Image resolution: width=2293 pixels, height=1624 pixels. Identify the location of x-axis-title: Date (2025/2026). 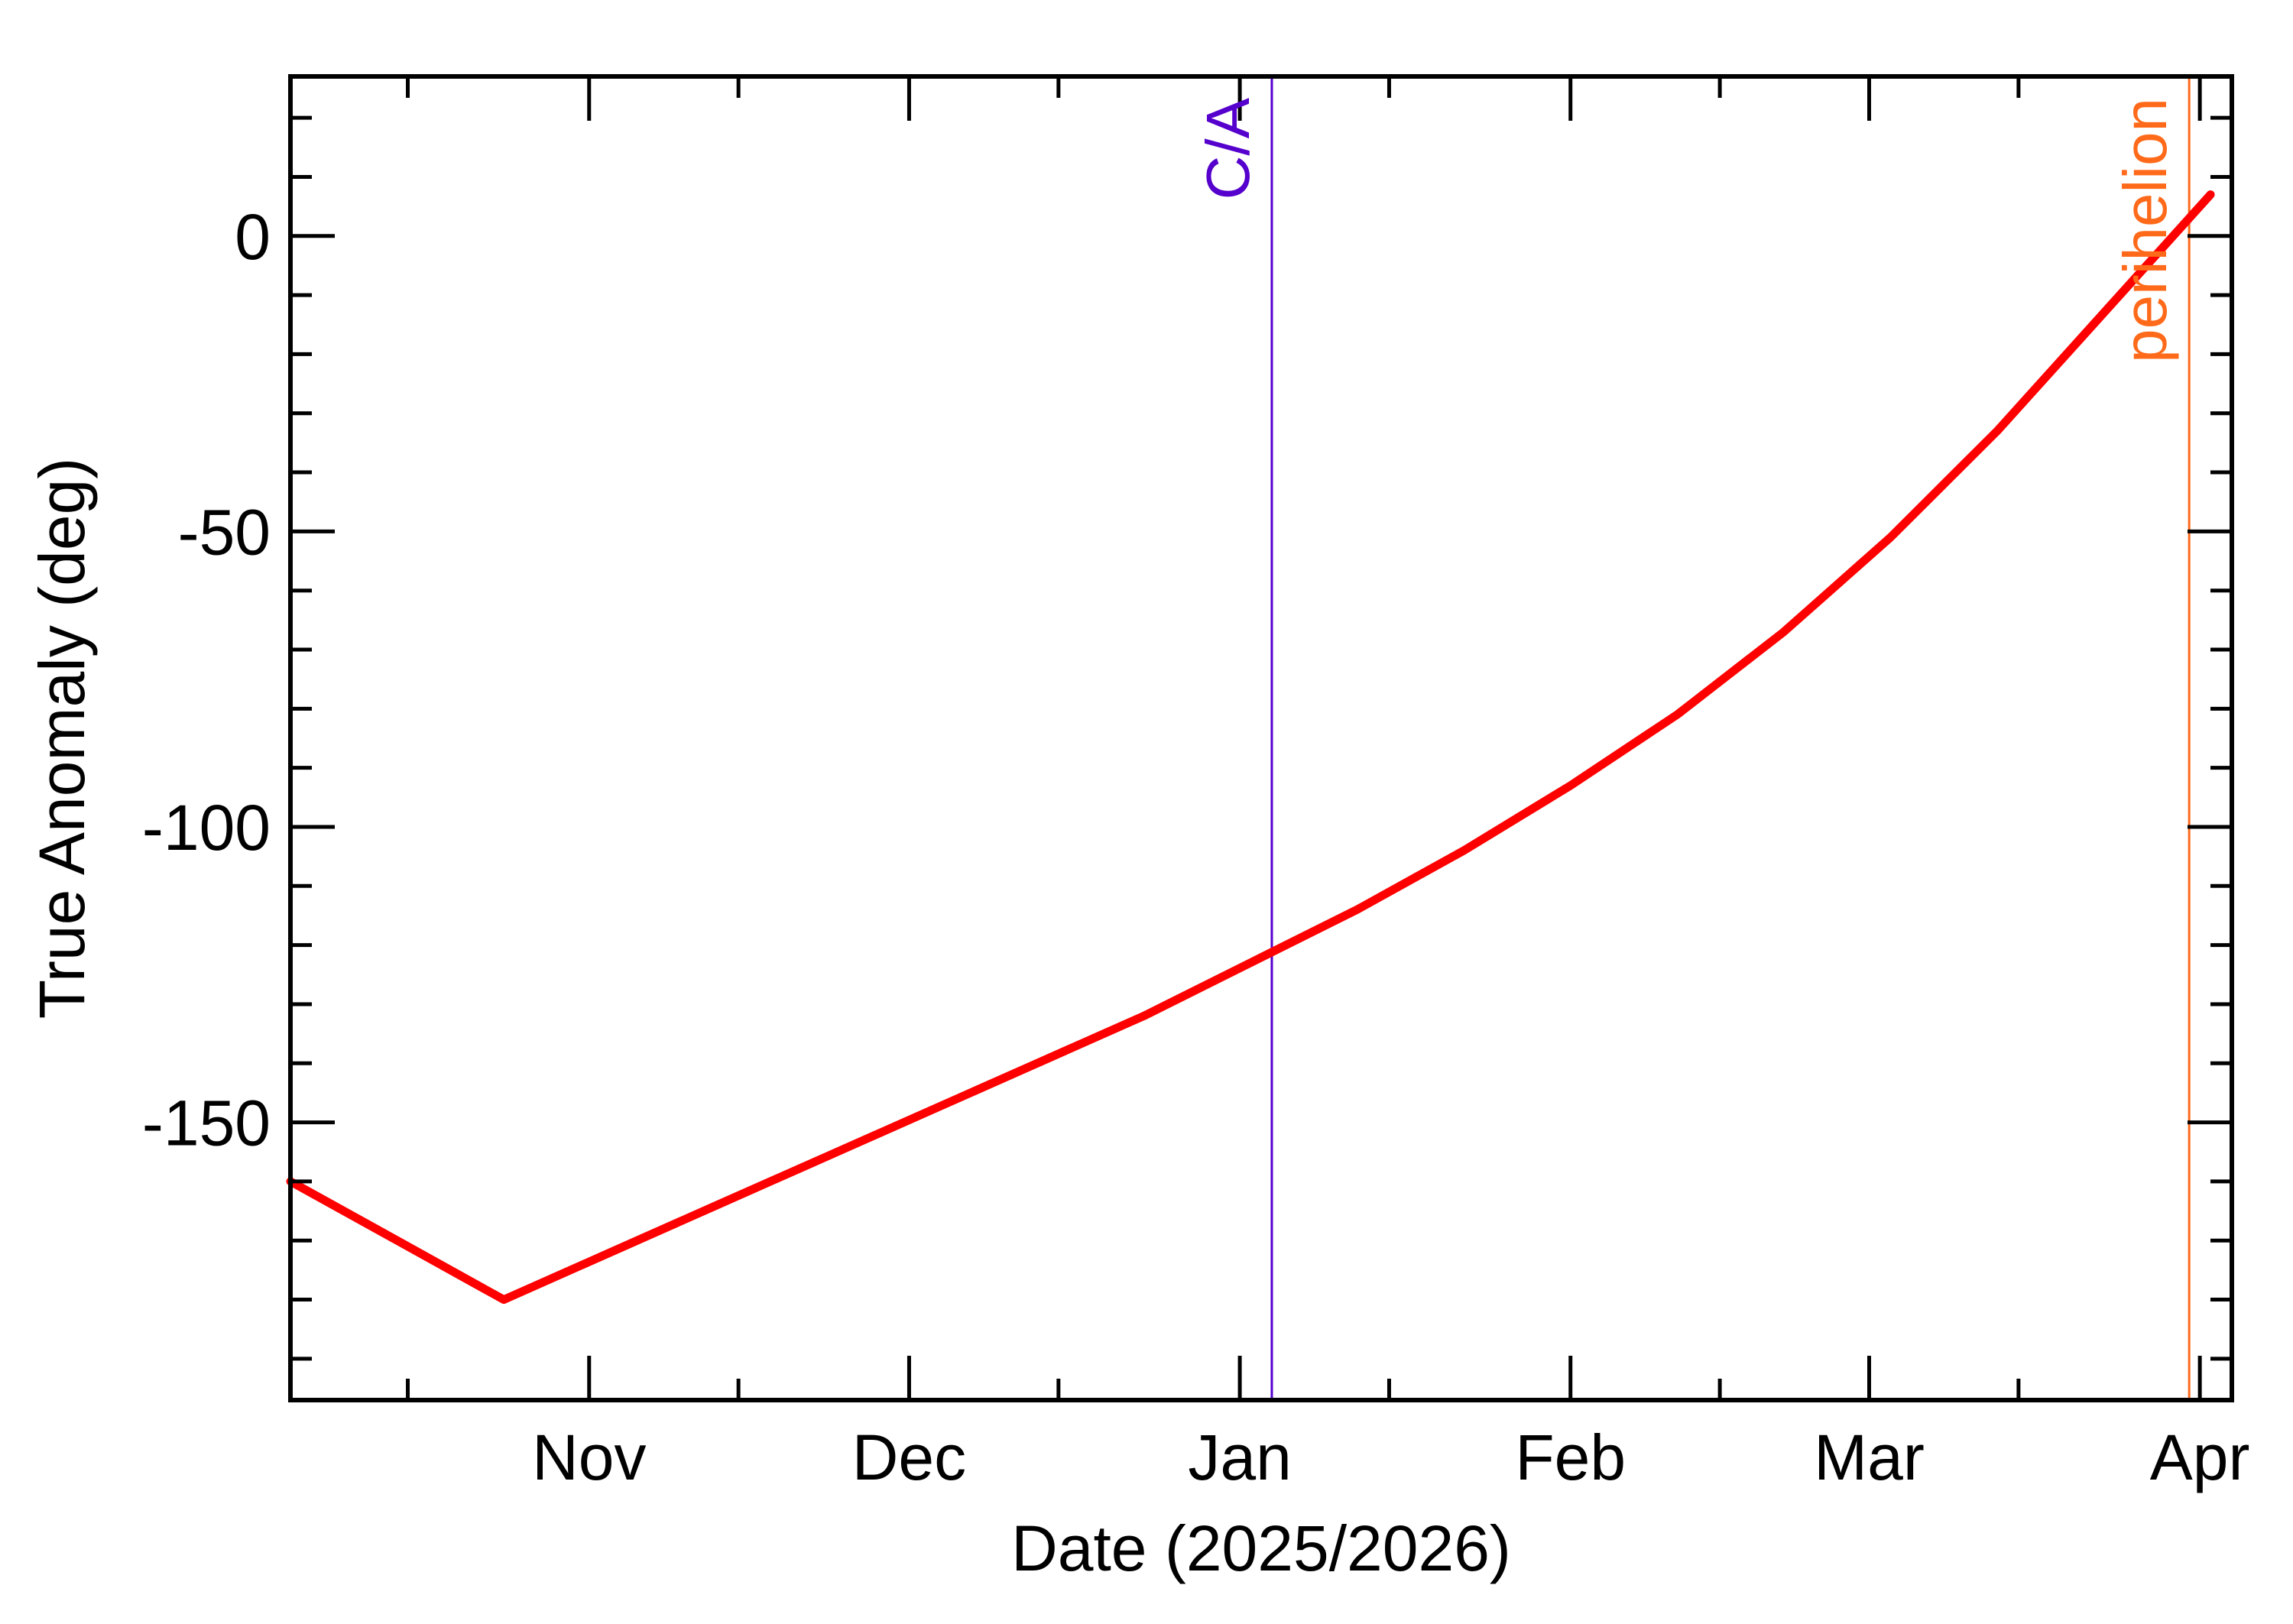
(1261, 1548).